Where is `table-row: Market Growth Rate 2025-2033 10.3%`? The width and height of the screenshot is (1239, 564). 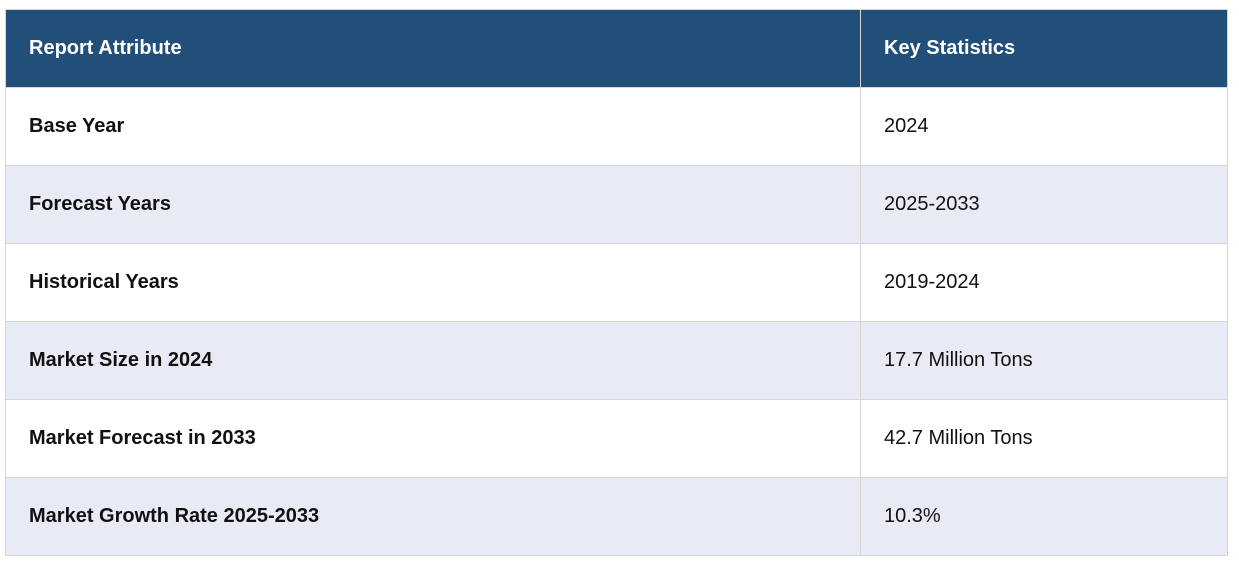 table-row: Market Growth Rate 2025-2033 10.3% is located at coordinates (616, 516).